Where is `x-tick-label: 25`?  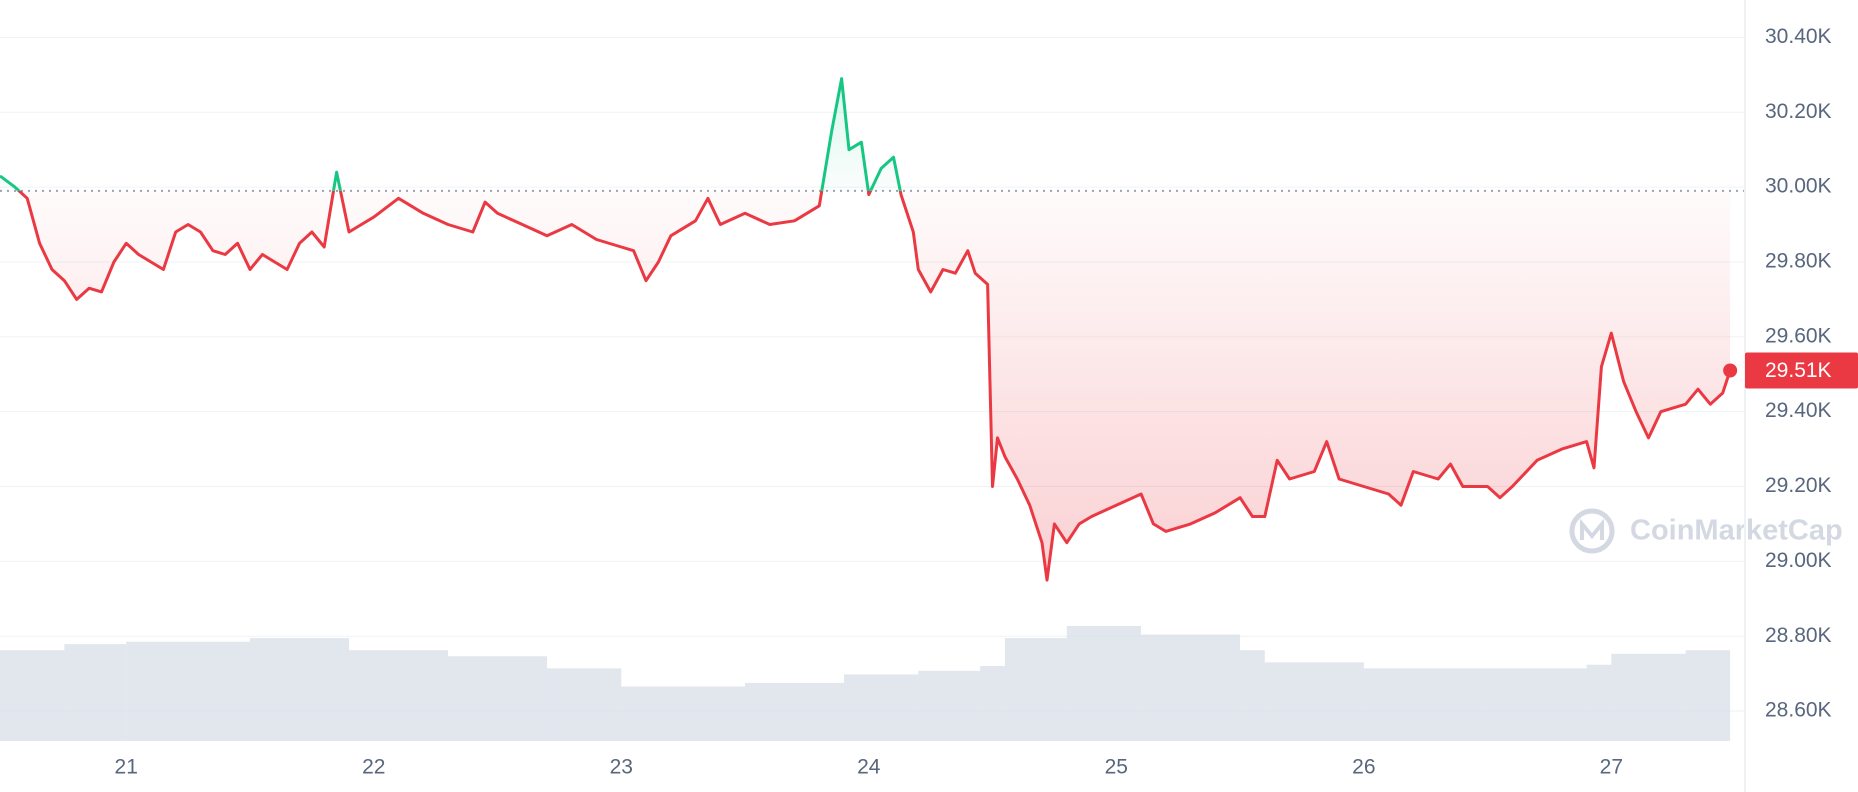 x-tick-label: 25 is located at coordinates (1116, 767).